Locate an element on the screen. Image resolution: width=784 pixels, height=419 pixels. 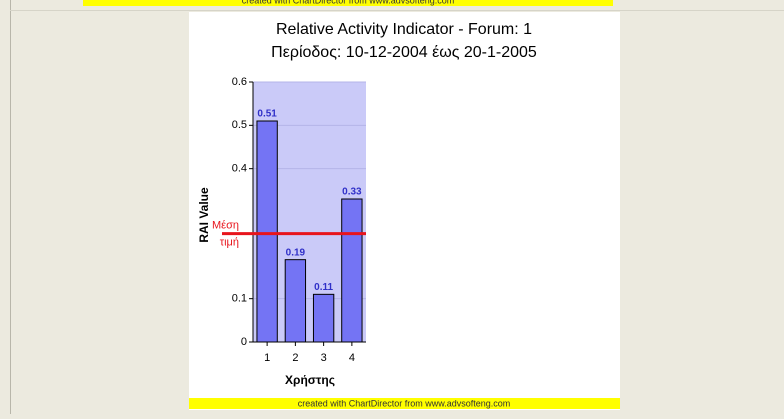
y-axis-label: RAI Value is located at coordinates (204, 215).